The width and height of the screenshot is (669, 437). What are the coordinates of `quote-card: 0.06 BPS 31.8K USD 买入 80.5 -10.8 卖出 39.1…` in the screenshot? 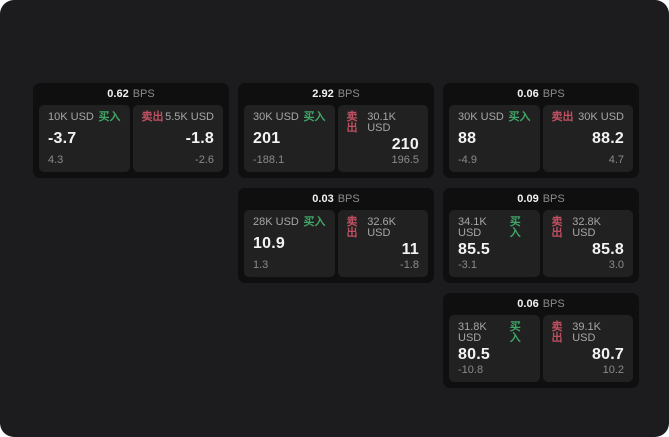 It's located at (541, 340).